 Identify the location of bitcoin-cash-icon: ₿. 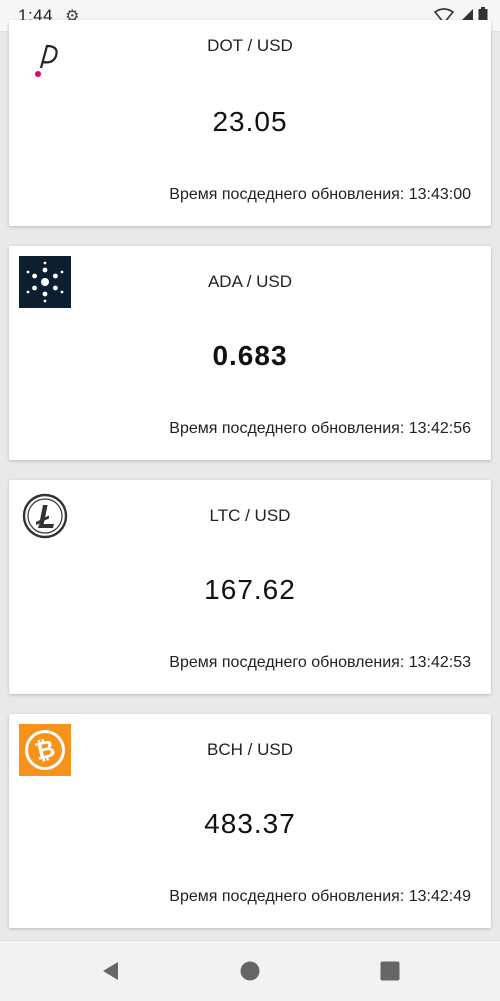
(45, 750).